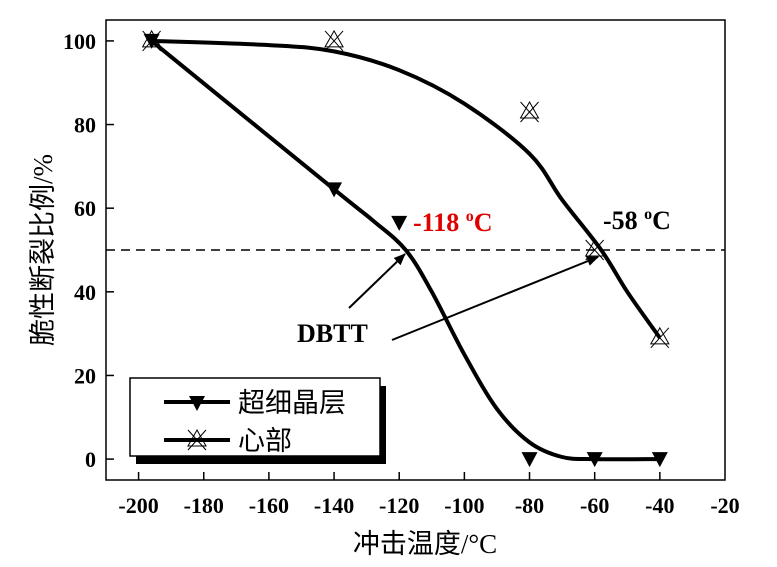 The width and height of the screenshot is (777, 567). Describe the element at coordinates (138, 505) in the screenshot. I see `x-tick-label: -200` at that location.